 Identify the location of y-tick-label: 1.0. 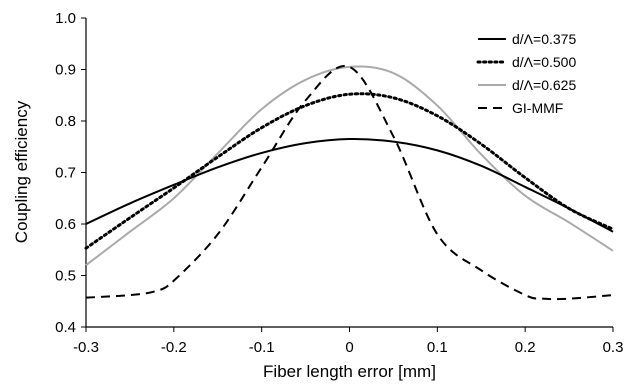
(65, 18).